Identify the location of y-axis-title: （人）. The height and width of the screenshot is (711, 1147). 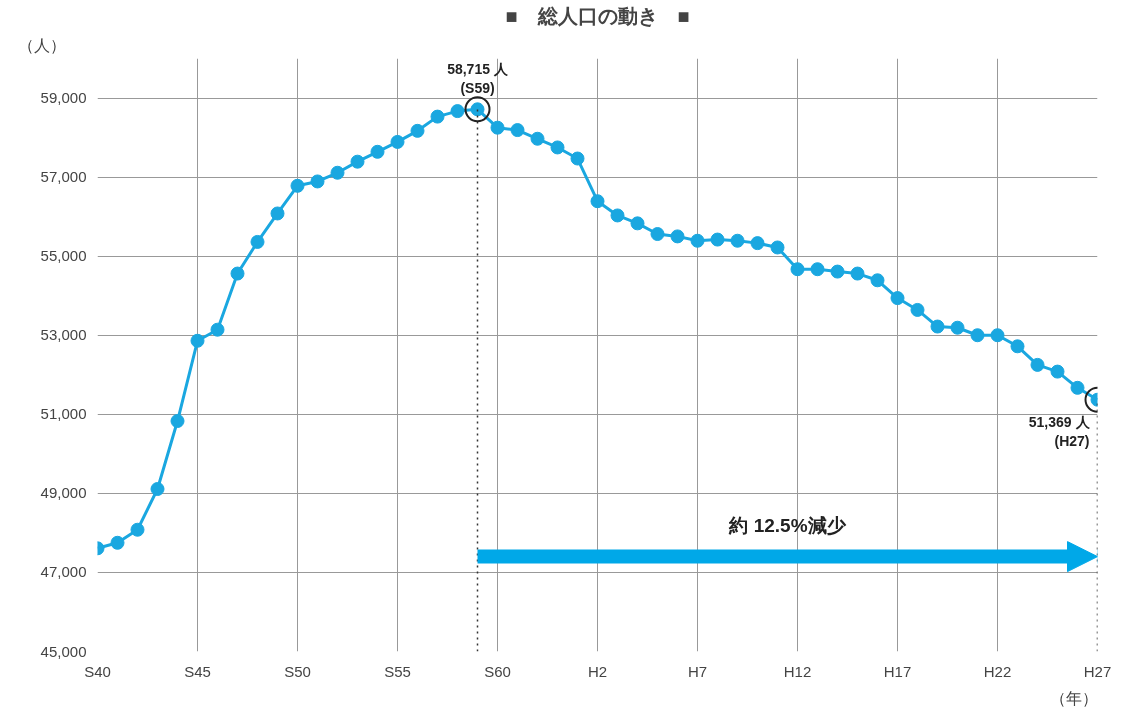
(41, 45).